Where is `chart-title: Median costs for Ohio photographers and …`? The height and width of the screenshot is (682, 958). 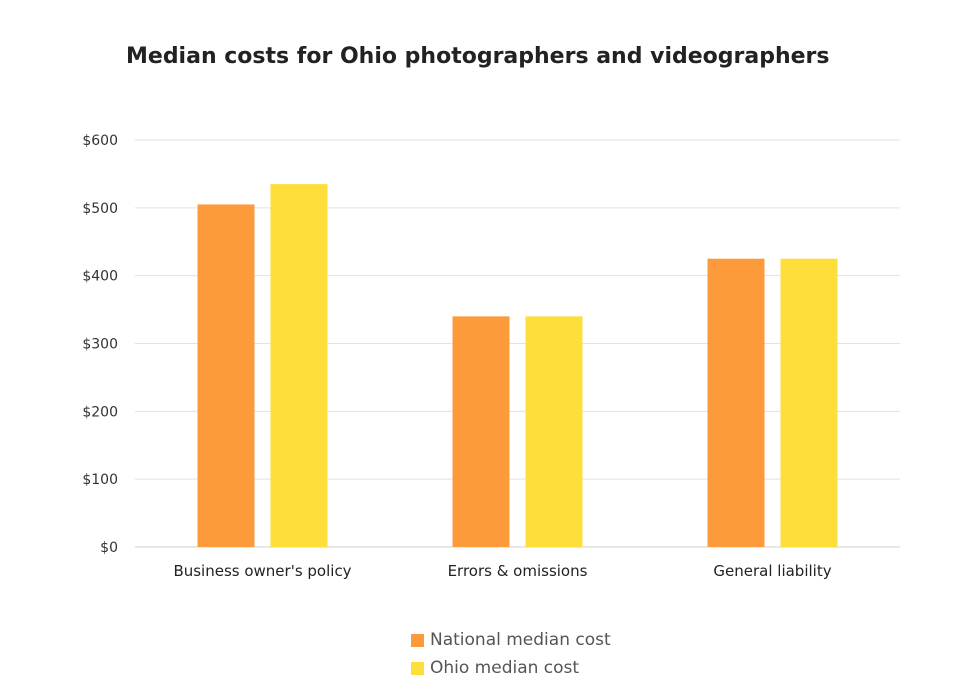 chart-title: Median costs for Ohio photographers and … is located at coordinates (478, 56).